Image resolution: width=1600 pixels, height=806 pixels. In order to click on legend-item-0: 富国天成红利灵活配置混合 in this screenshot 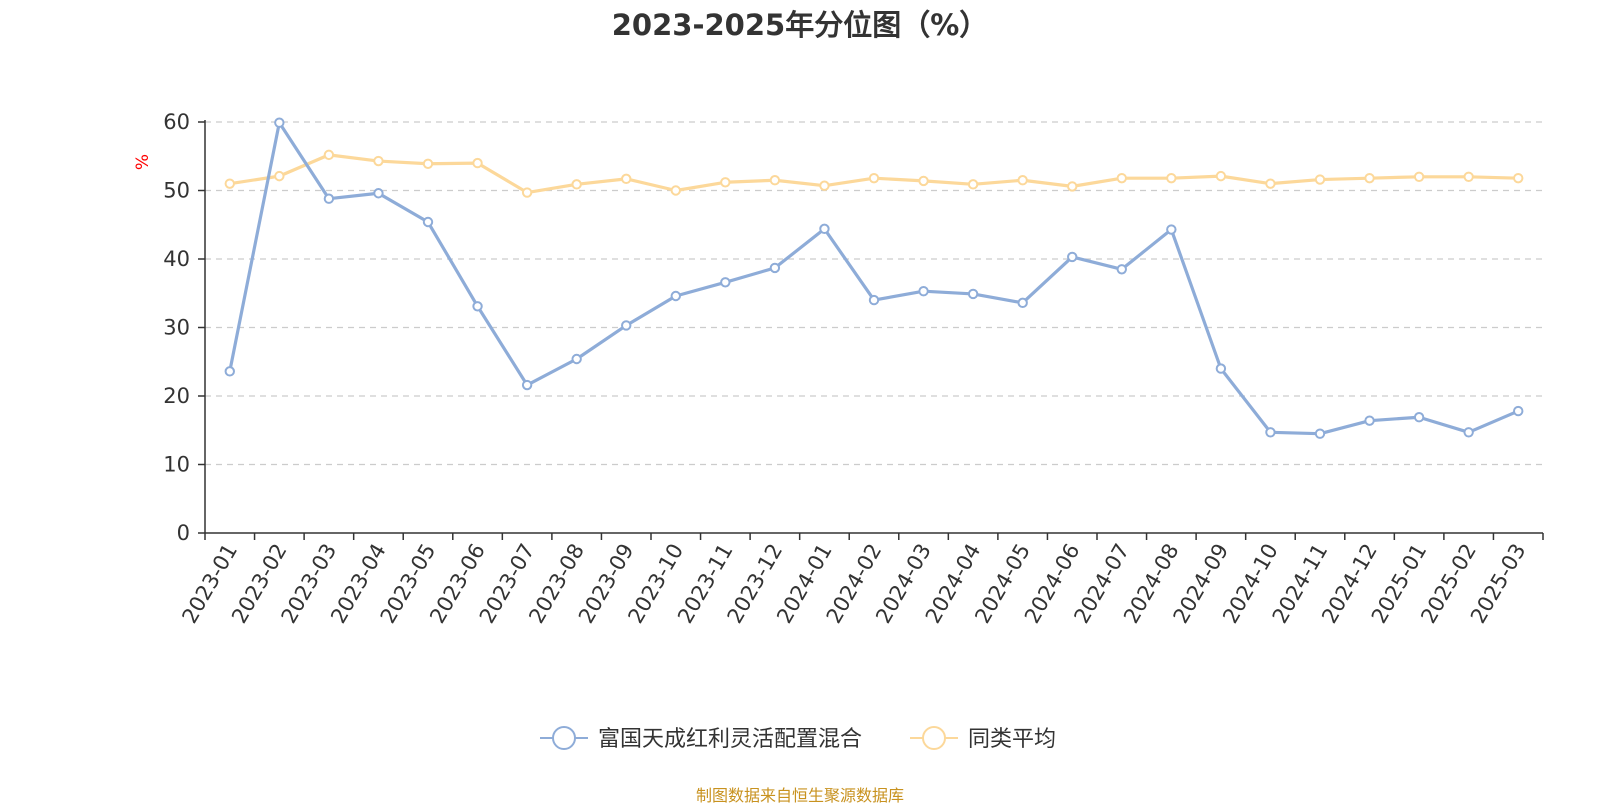, I will do `click(701, 739)`.